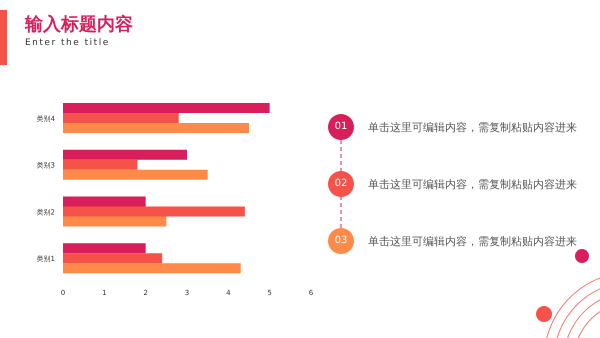 This screenshot has width=600, height=338. Describe the element at coordinates (455, 184) in the screenshot. I see `text: 02 单击这里可编辑内容，需复制粘贴内容进来` at that location.